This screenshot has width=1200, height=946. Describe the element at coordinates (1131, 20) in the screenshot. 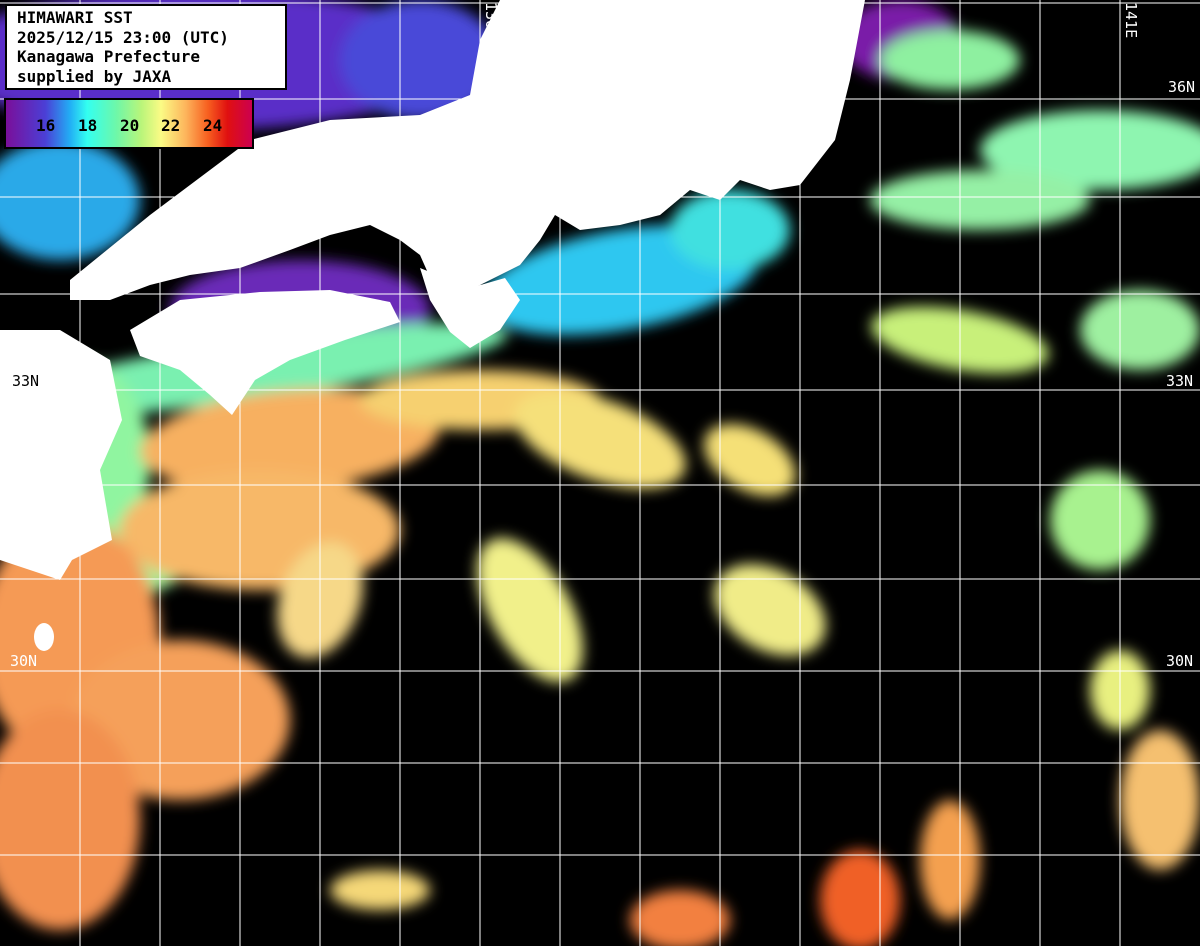

I see `lon-label-141e: 141E` at that location.